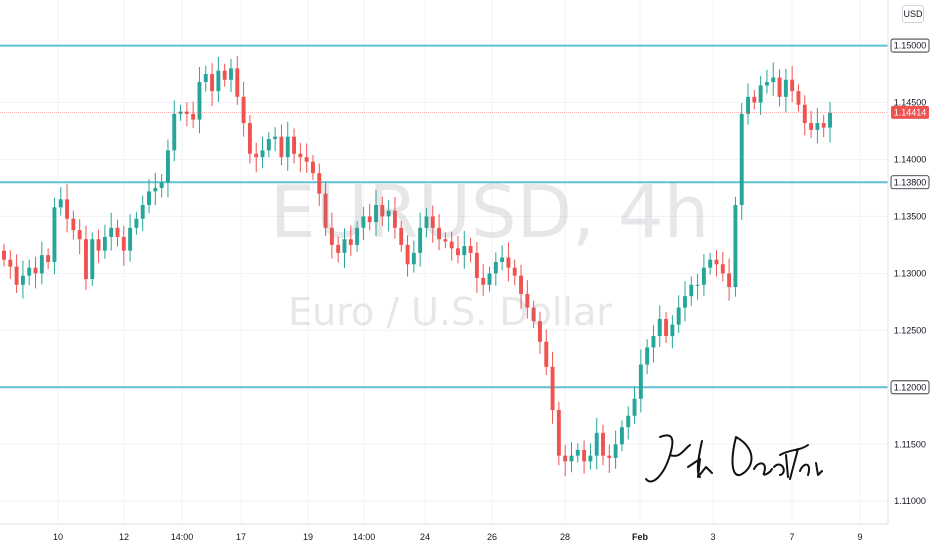 This screenshot has height=550, width=932. Describe the element at coordinates (241, 537) in the screenshot. I see `time-tick-label: 17` at that location.